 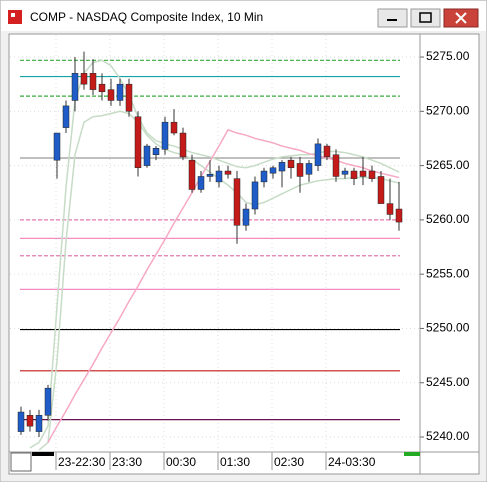 I want to click on y-tick-label: 5260.00, so click(x=448, y=219).